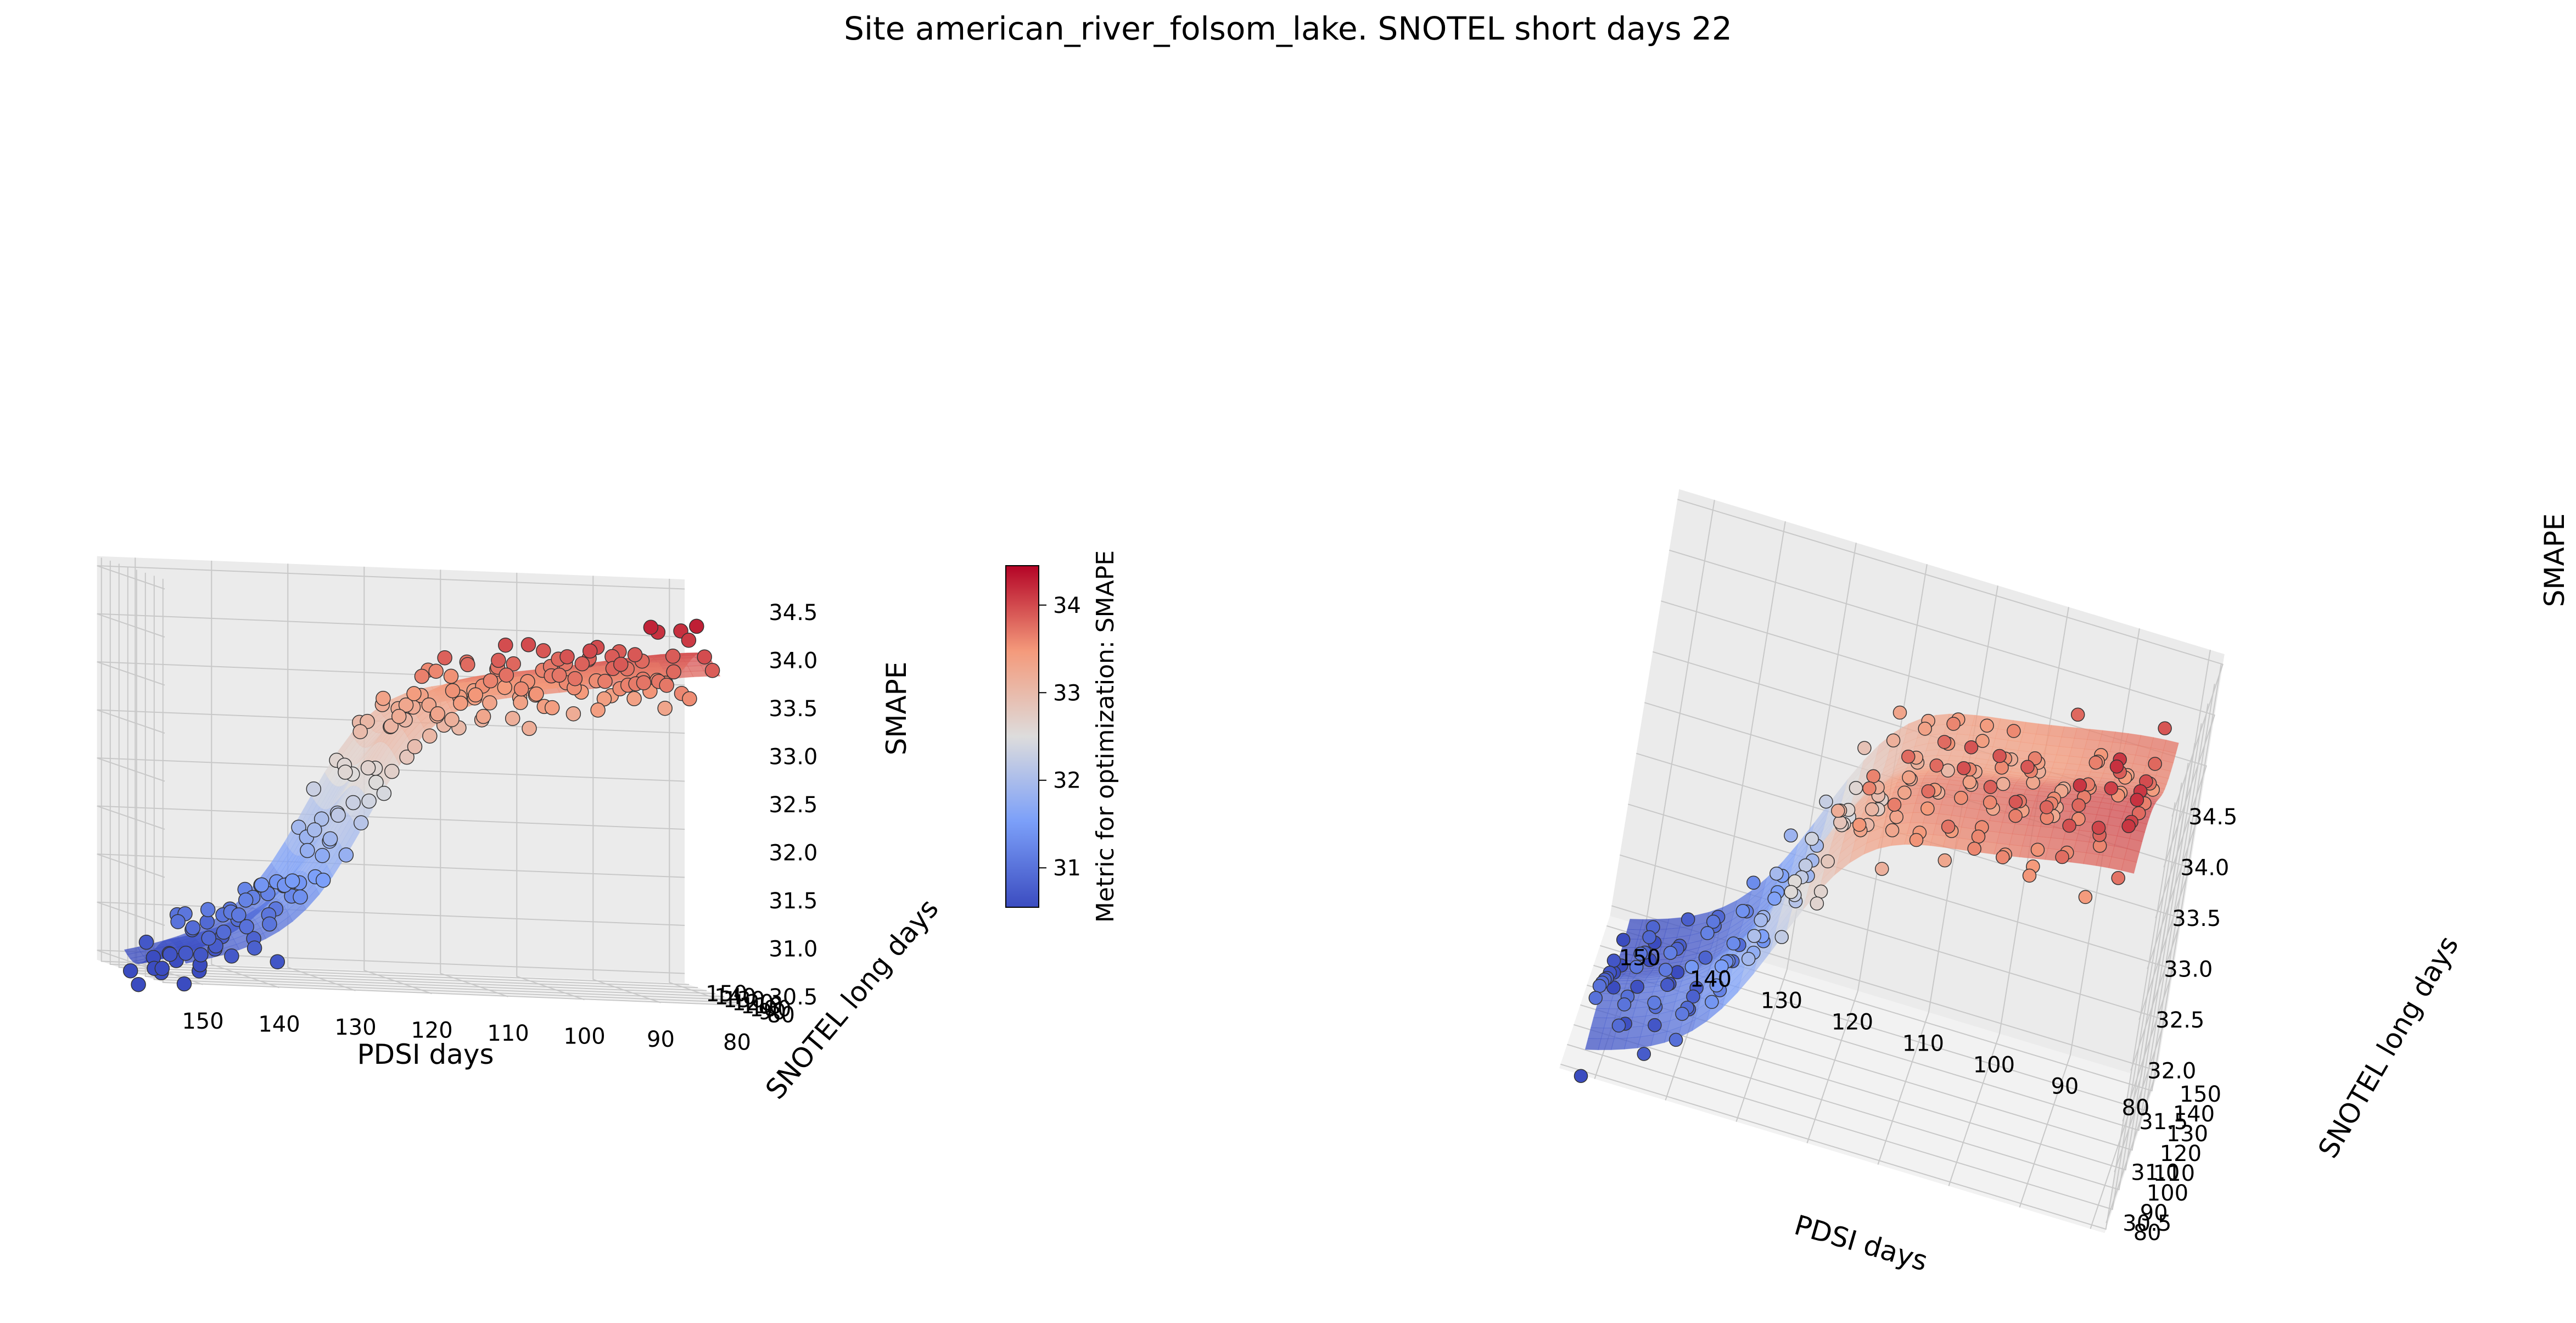 The height and width of the screenshot is (1323, 2576). Describe the element at coordinates (1067, 693) in the screenshot. I see `colorbar-tick-label: 33` at that location.